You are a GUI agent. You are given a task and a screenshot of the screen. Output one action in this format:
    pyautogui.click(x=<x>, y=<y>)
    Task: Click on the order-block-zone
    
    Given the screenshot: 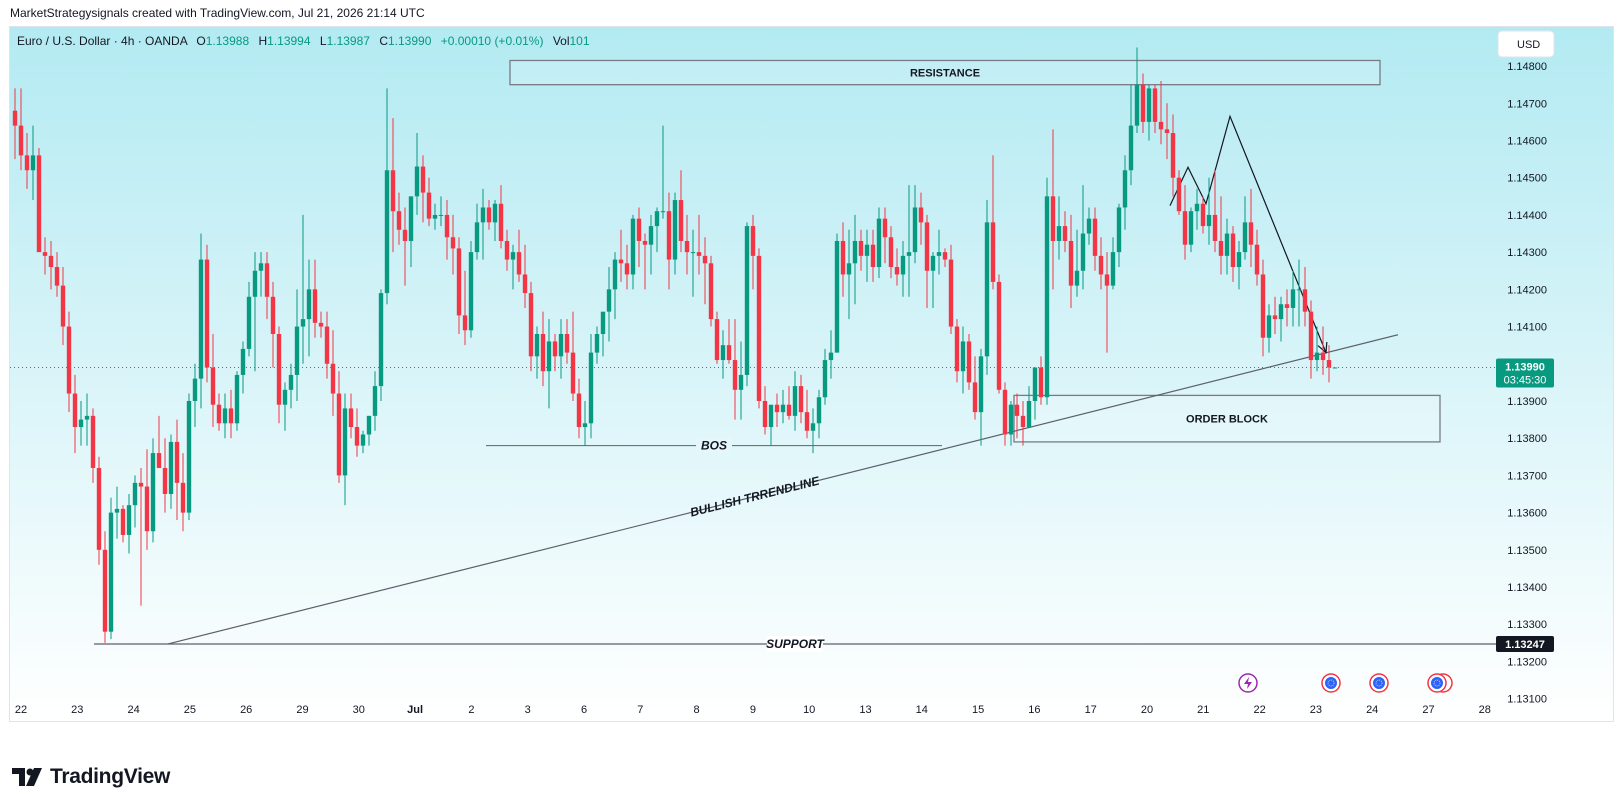 What is the action you would take?
    pyautogui.click(x=1227, y=418)
    